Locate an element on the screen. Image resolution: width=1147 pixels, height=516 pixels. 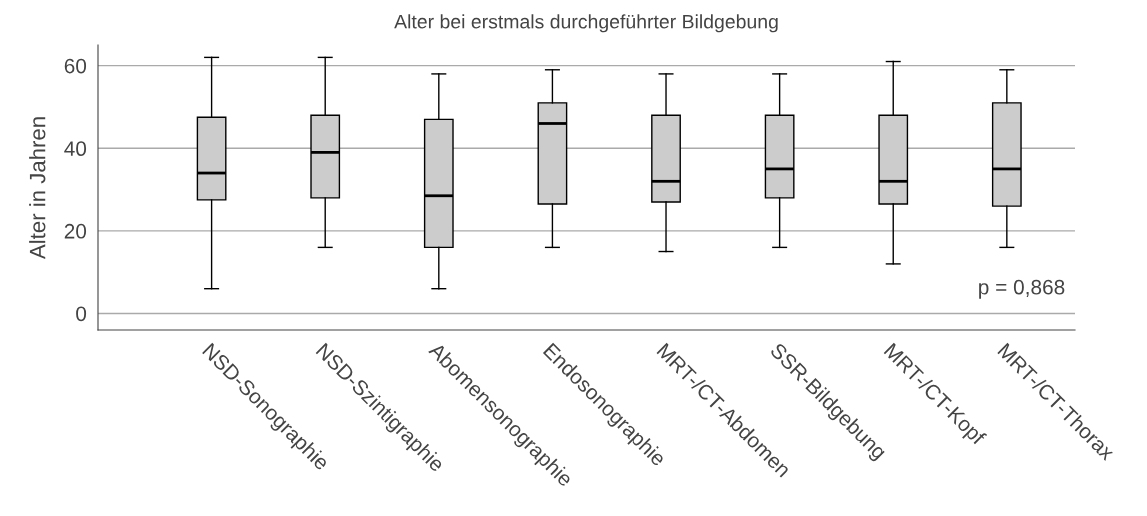
chart-title: Alter bei erstmals durchgeführter Bildgebung is located at coordinates (586, 23).